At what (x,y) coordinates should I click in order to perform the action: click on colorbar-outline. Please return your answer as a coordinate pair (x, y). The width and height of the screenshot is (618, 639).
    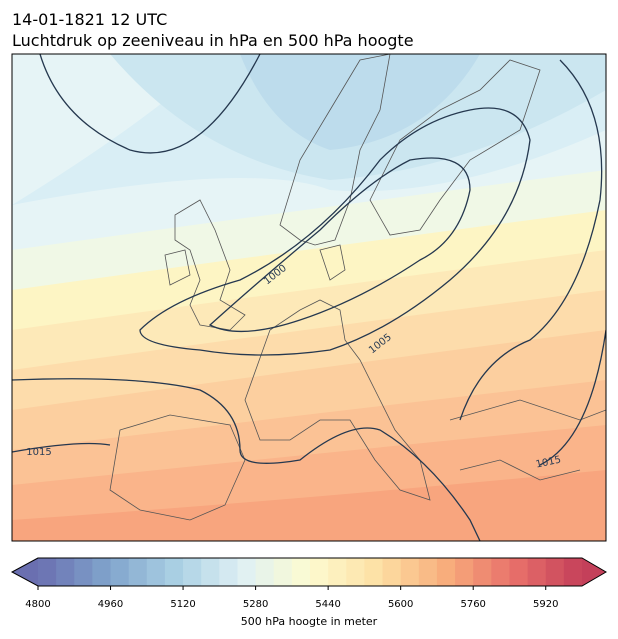
    Looking at the image, I should click on (308, 572).